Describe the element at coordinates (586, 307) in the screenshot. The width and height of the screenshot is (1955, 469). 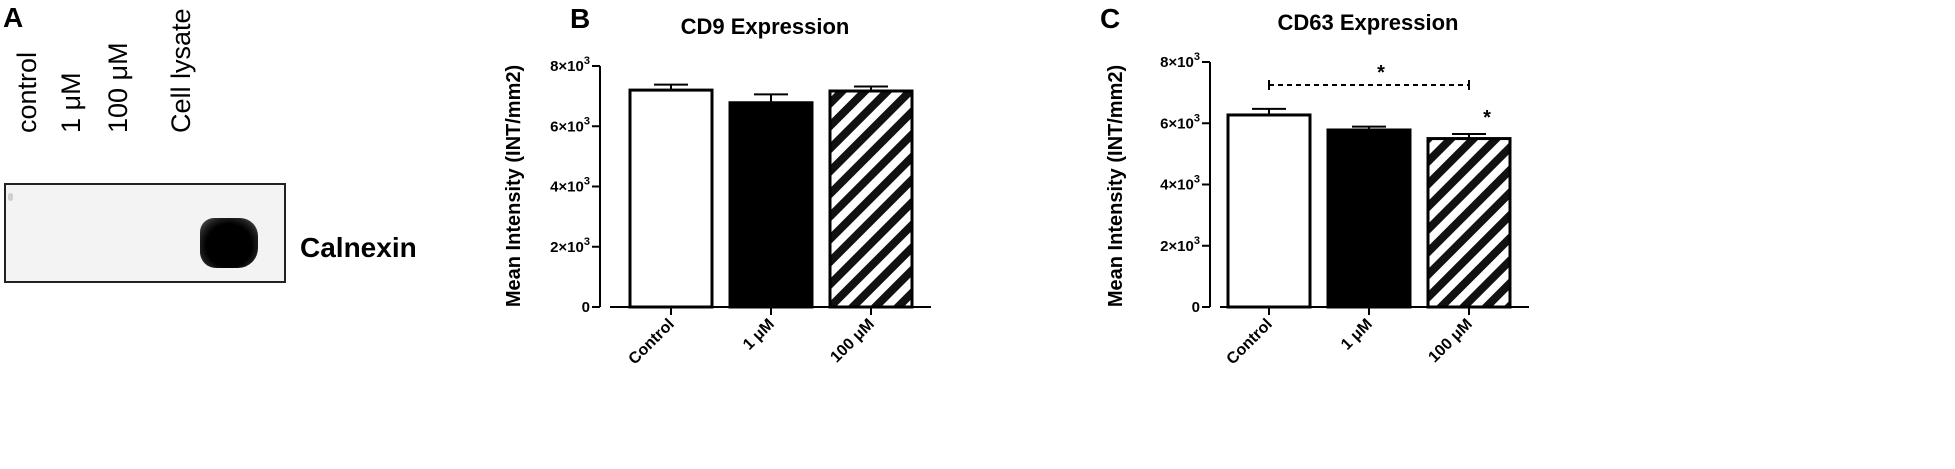
I see `panel-b-y-tick-label: 0` at that location.